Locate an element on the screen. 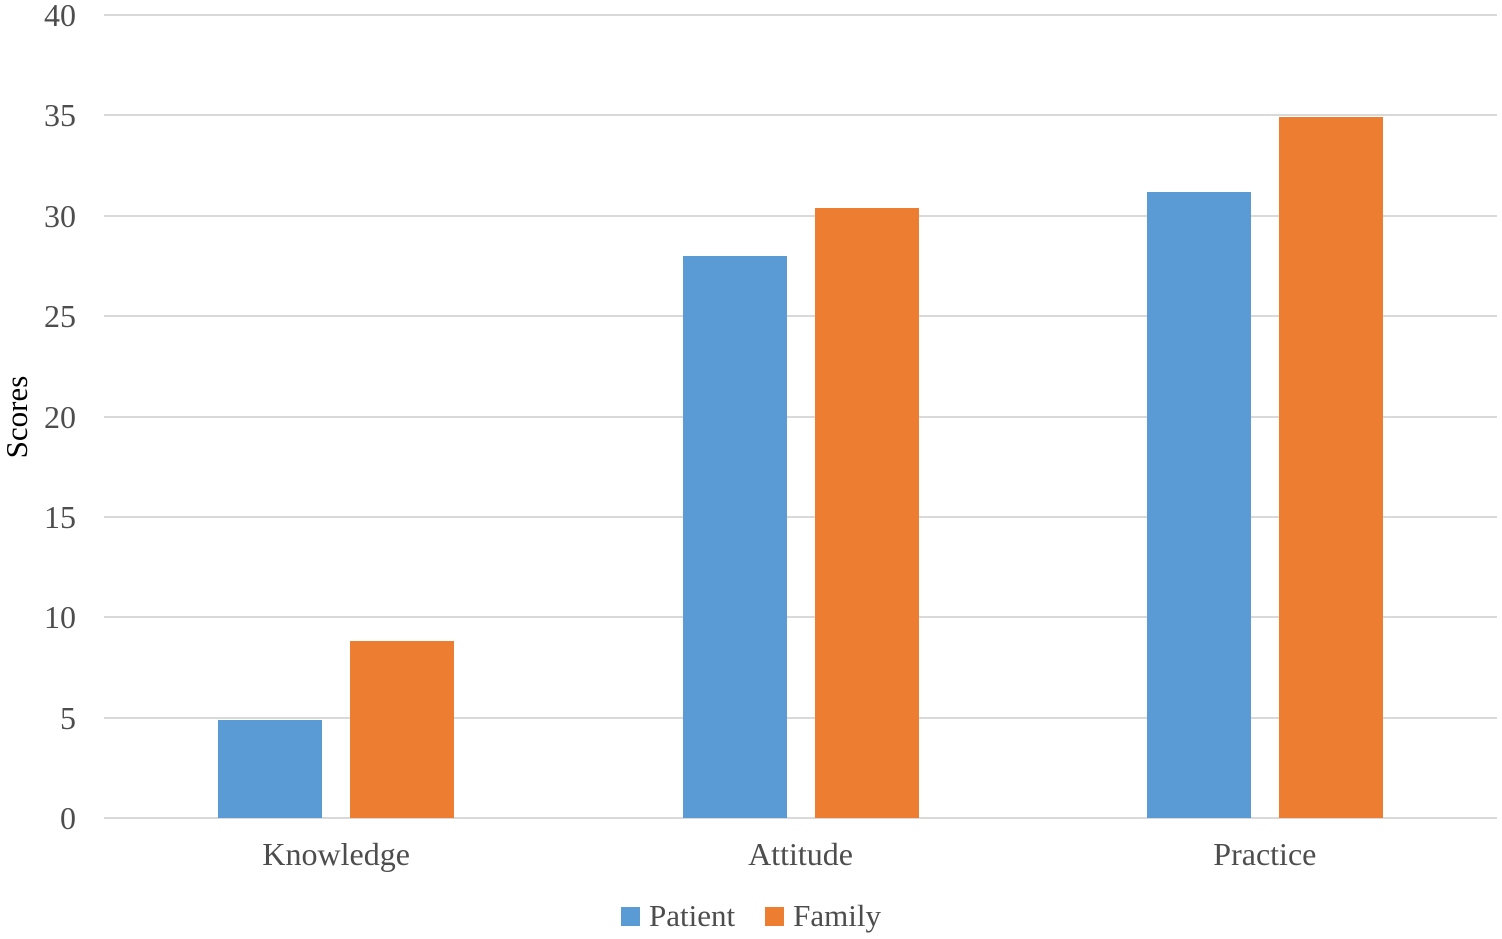 The width and height of the screenshot is (1502, 939). y-tick-label: 20 is located at coordinates (60, 416).